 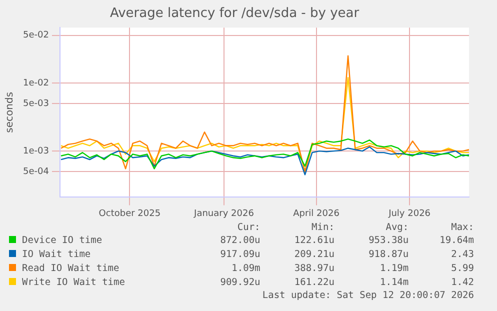 What do you see at coordinates (462, 269) in the screenshot?
I see `text: 5.99` at bounding box center [462, 269].